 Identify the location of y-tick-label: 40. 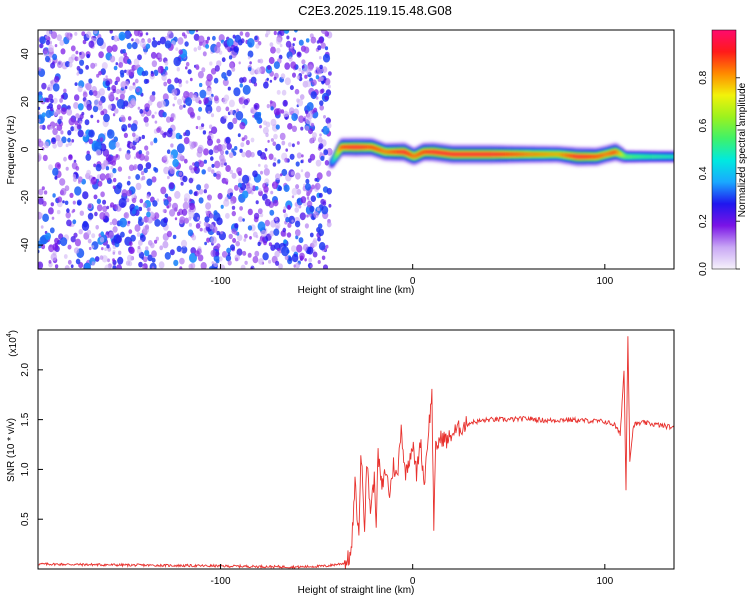
(25, 54).